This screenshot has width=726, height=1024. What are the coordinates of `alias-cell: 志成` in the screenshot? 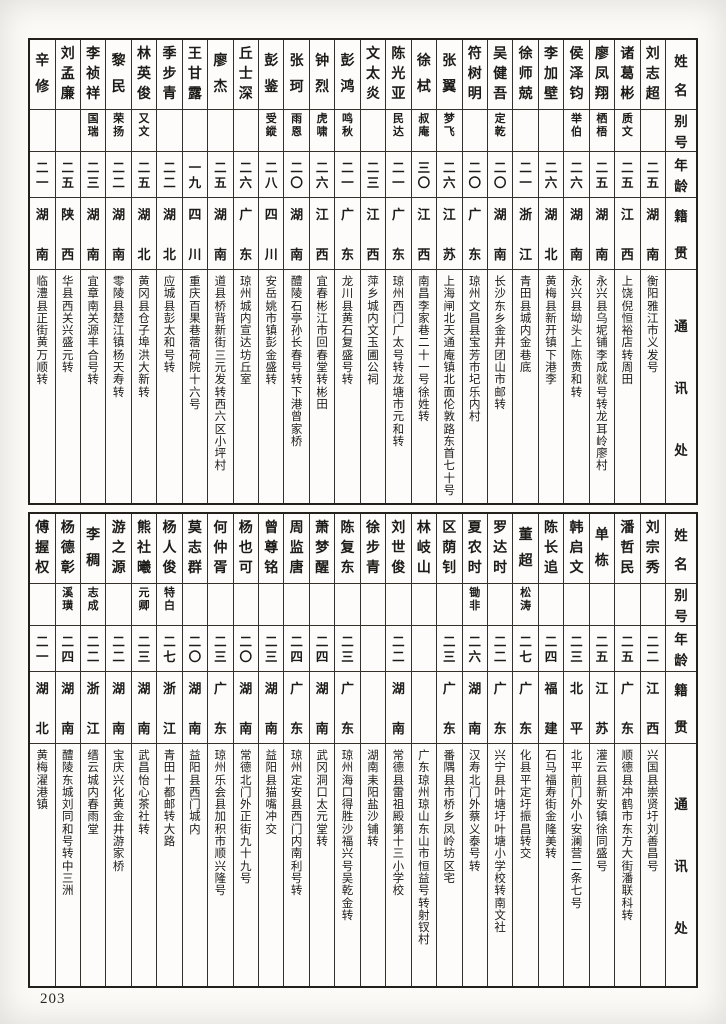 It's located at (93, 605).